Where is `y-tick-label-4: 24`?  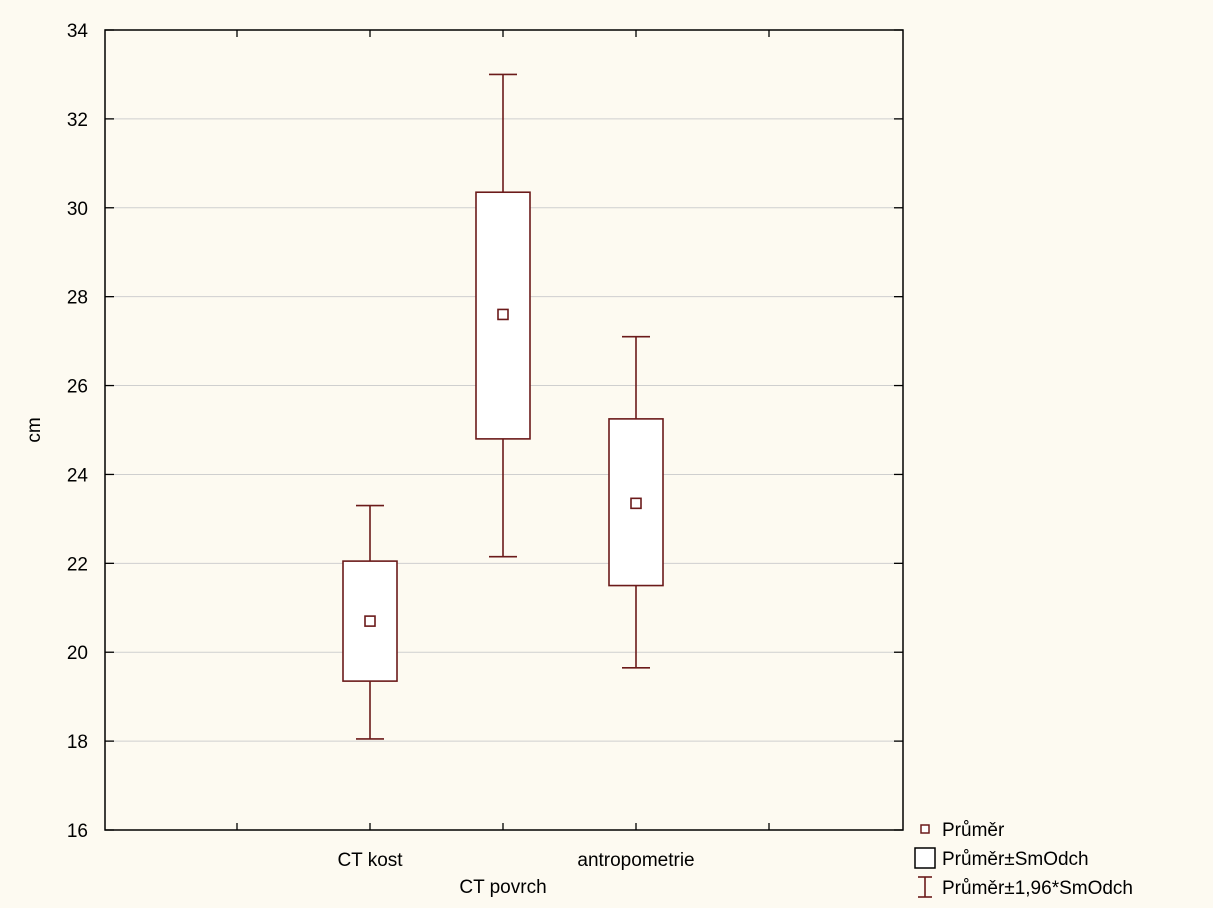 y-tick-label-4: 24 is located at coordinates (78, 475).